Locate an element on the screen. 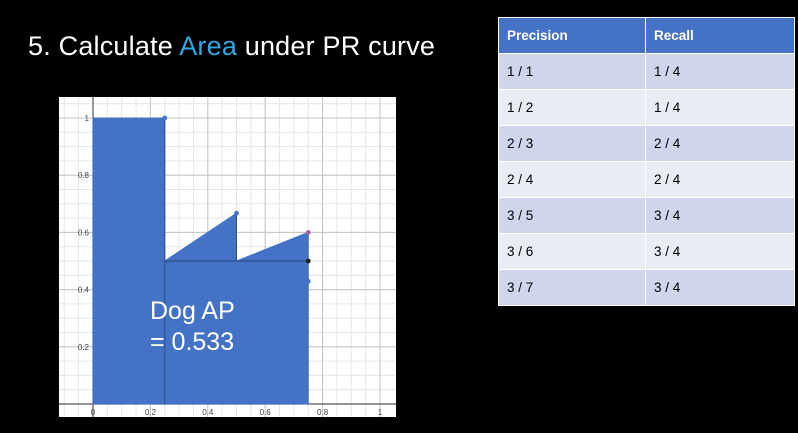 The height and width of the screenshot is (433, 798). table-row: 3 / 6 3 / 4 is located at coordinates (646, 251).